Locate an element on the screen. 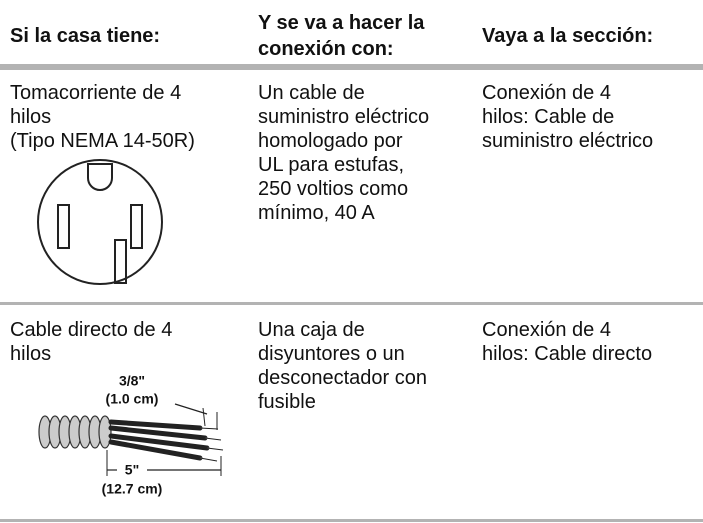 This screenshot has height=523, width=703. header-cell: Y se va a hacer la is located at coordinates (341, 23).